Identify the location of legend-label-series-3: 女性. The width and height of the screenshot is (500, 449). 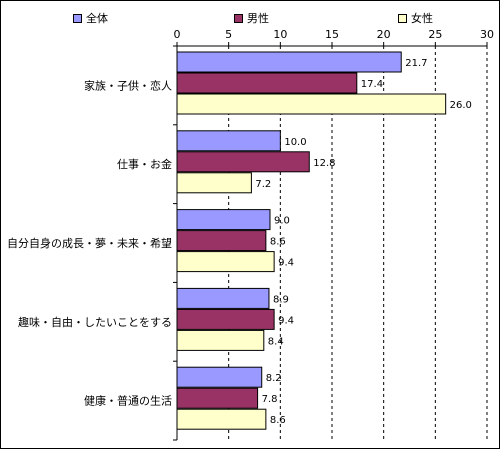
(422, 18).